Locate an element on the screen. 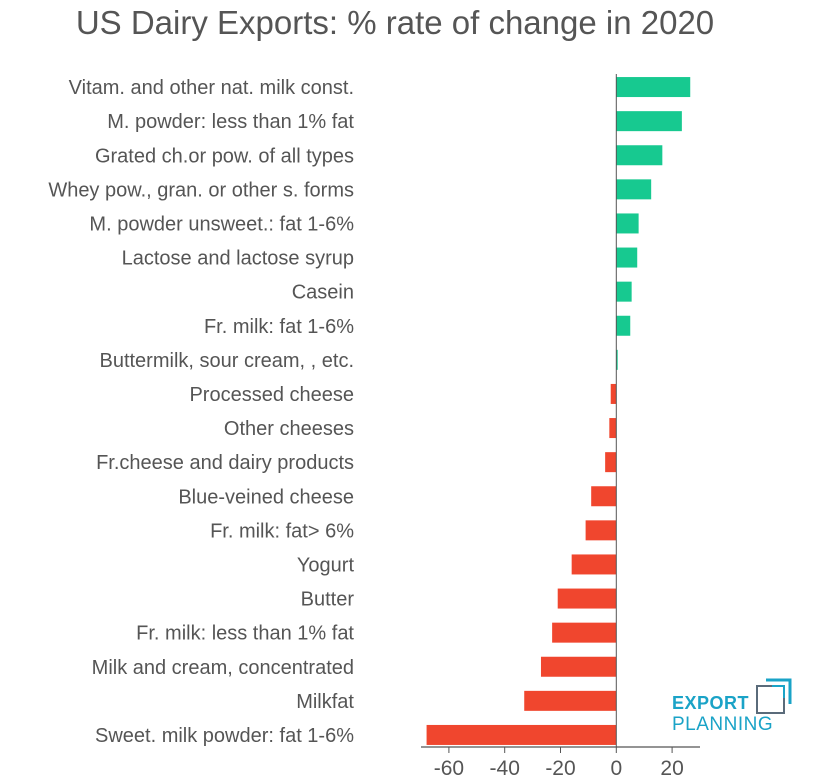 The width and height of the screenshot is (823, 784). category-label: Lactose and lactose syrup is located at coordinates (238, 259).